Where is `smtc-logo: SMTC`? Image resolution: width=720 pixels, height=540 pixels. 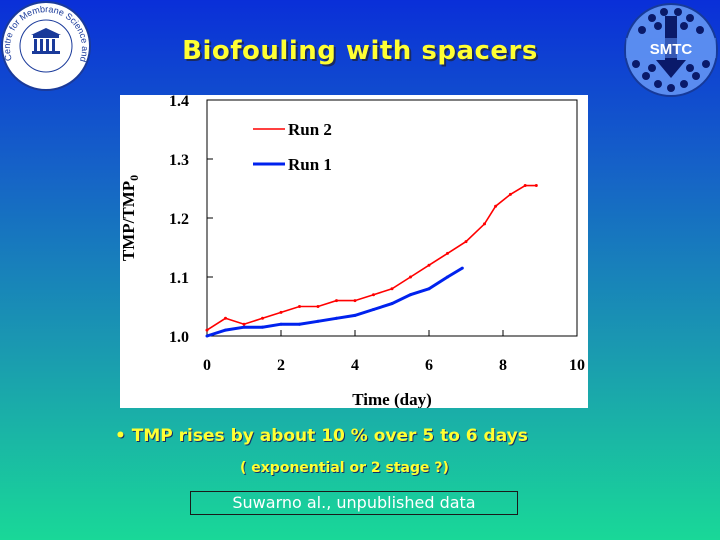 smtc-logo: SMTC is located at coordinates (671, 50).